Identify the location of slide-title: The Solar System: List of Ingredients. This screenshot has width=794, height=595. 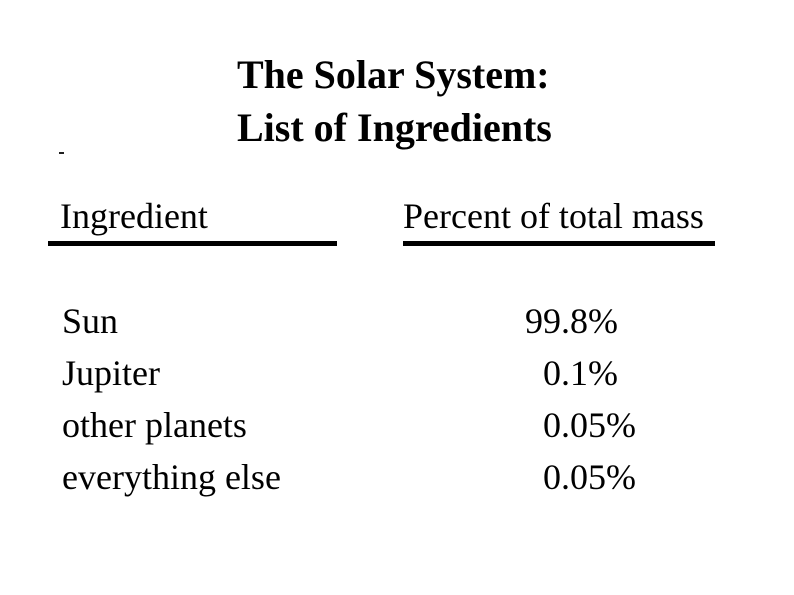
(394, 101).